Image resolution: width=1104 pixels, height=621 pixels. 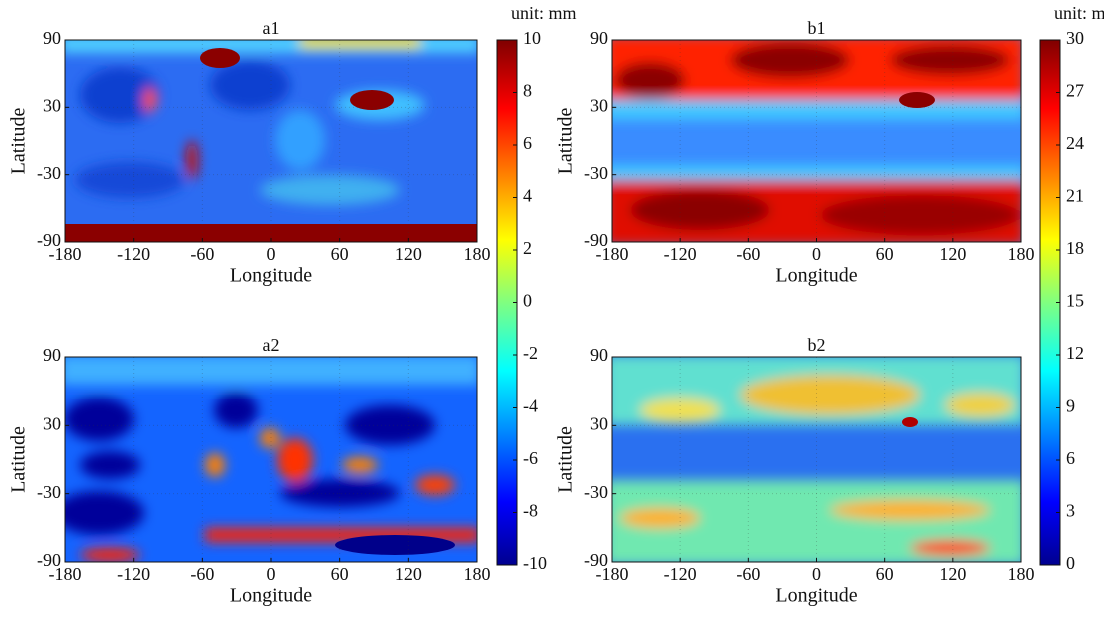 I want to click on colorbar-tick-label: 3, so click(x=1070, y=511).